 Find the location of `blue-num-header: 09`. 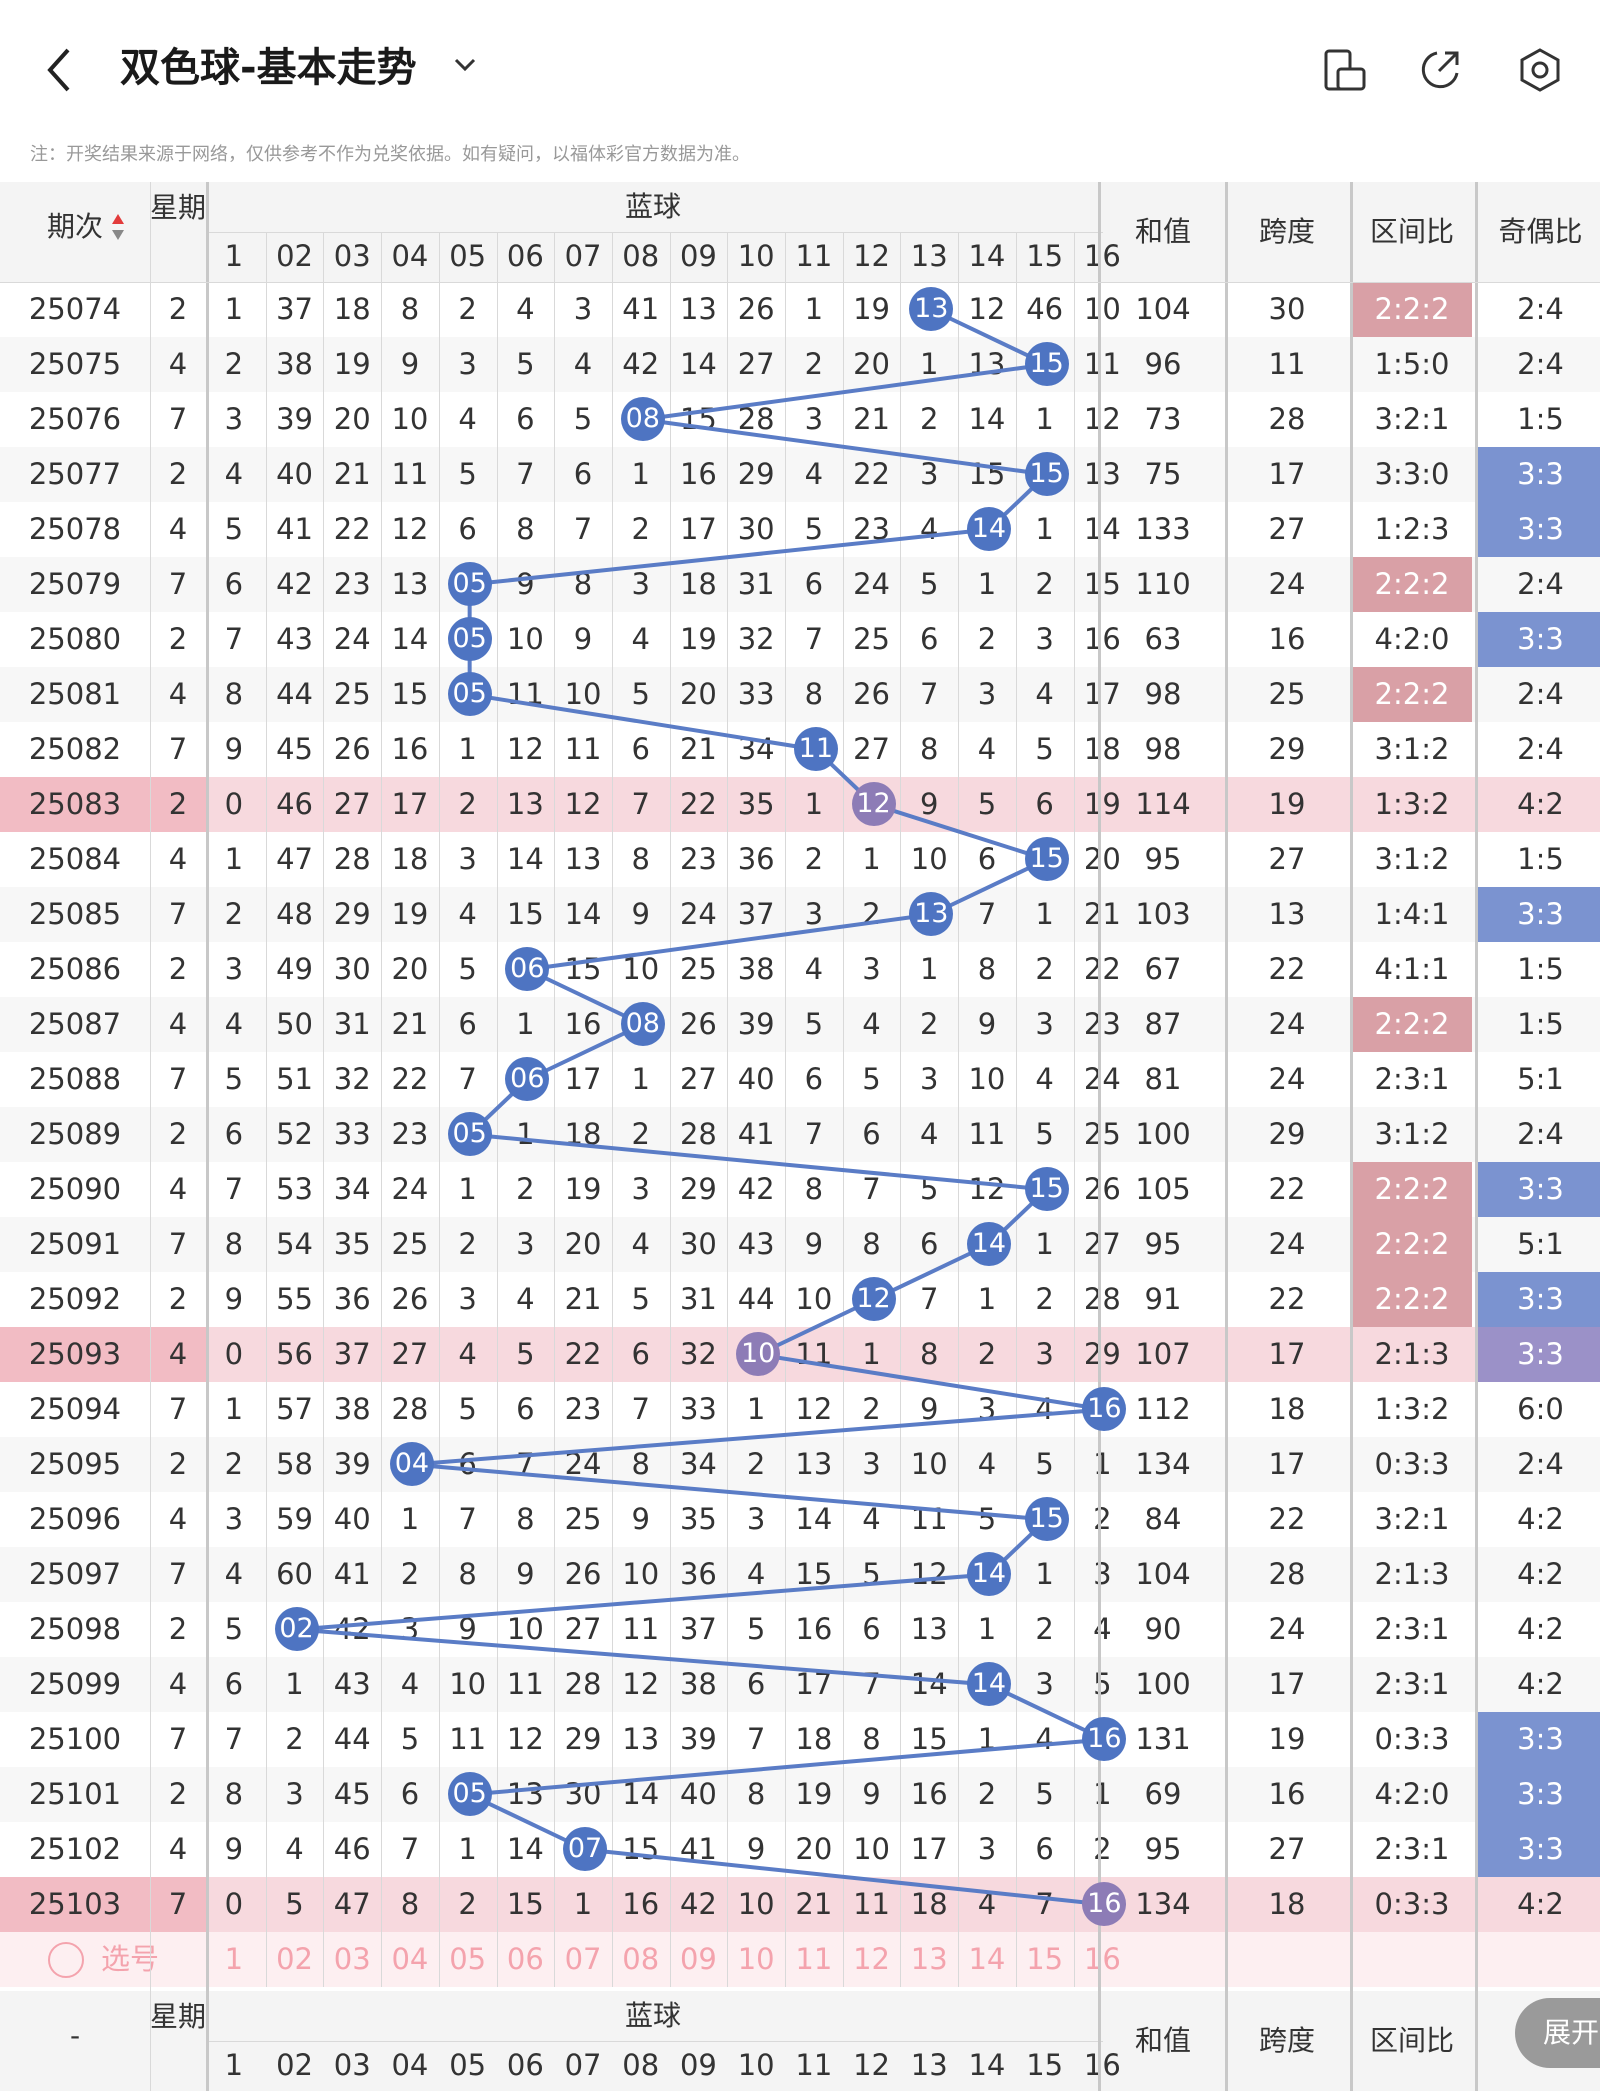

blue-num-header: 09 is located at coordinates (698, 256).